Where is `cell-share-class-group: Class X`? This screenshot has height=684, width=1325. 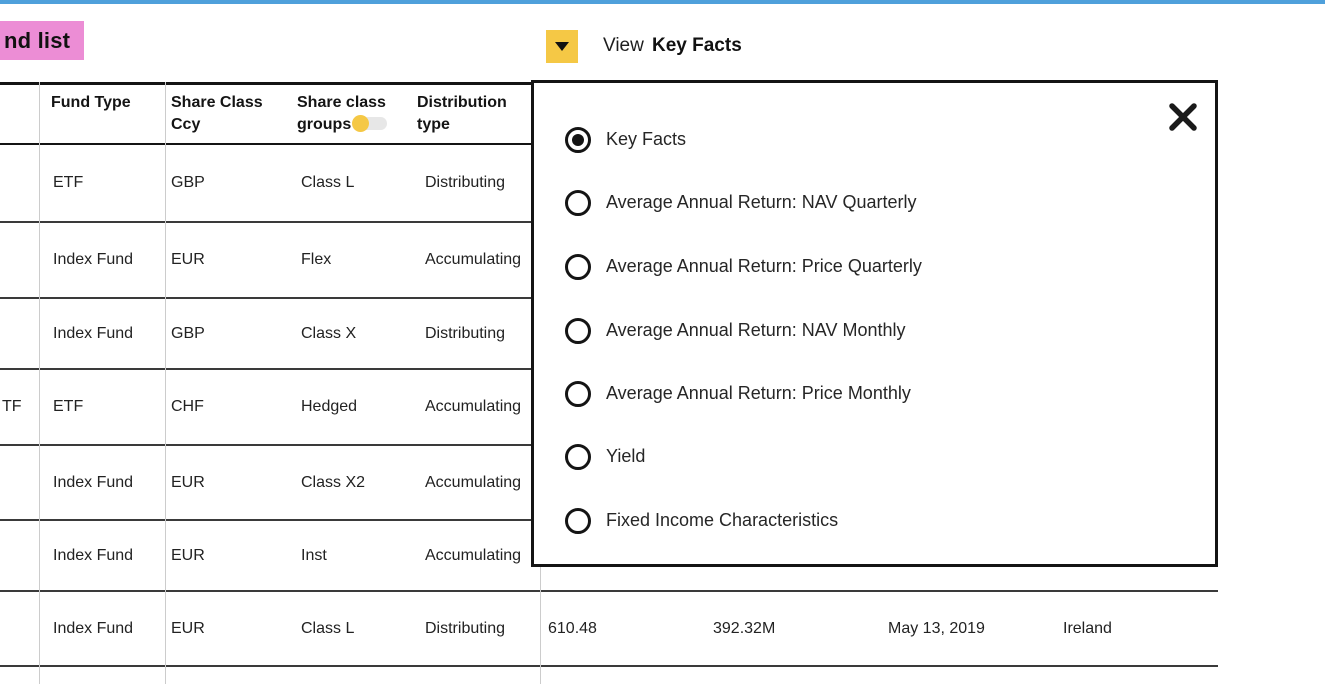
cell-share-class-group: Class X is located at coordinates (329, 333).